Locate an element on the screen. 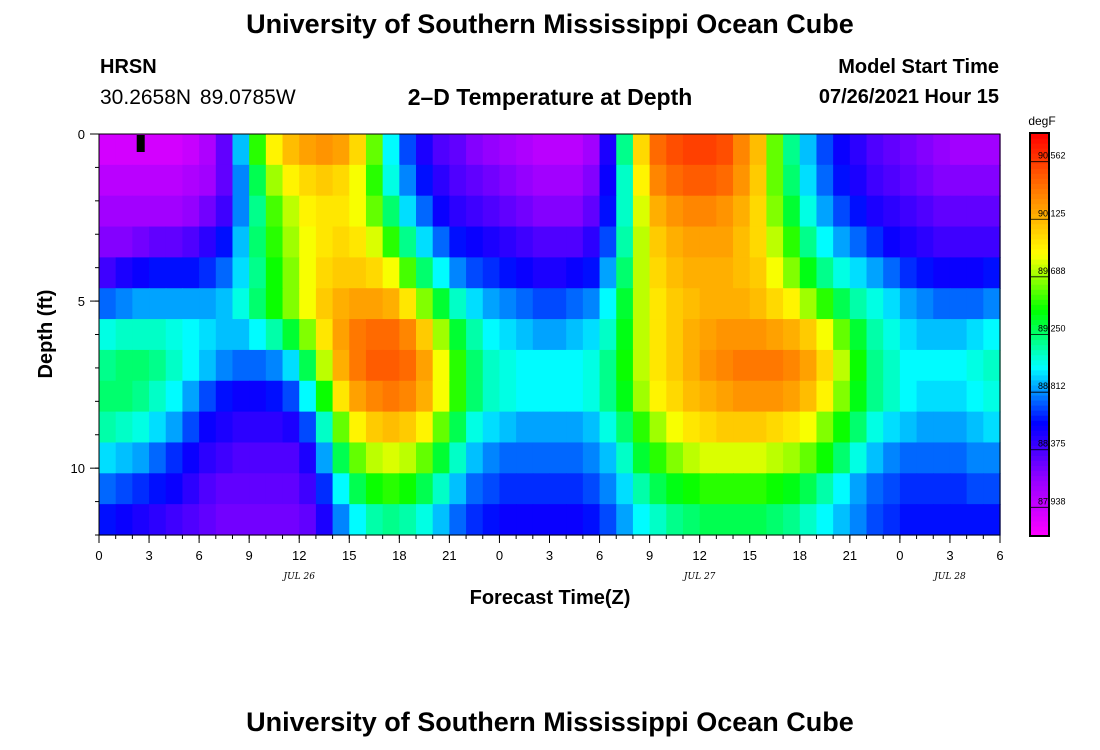 The height and width of the screenshot is (750, 1100). colorbar-unit: degF is located at coordinates (1041, 121).